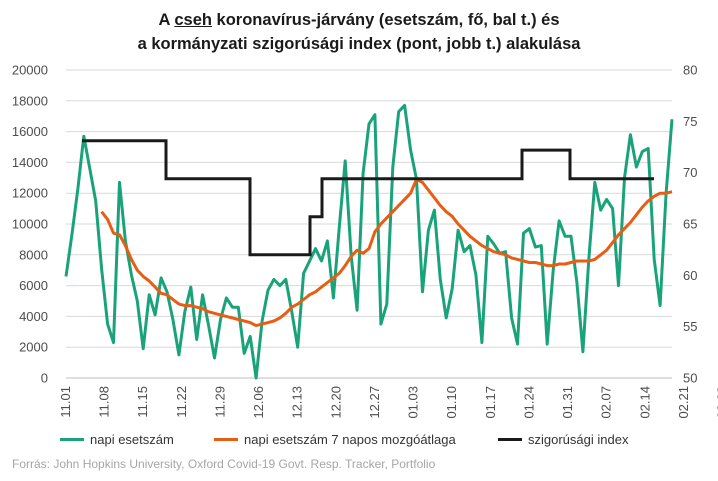  What do you see at coordinates (142, 402) in the screenshot?
I see `x-tick-label: 11.15` at bounding box center [142, 402].